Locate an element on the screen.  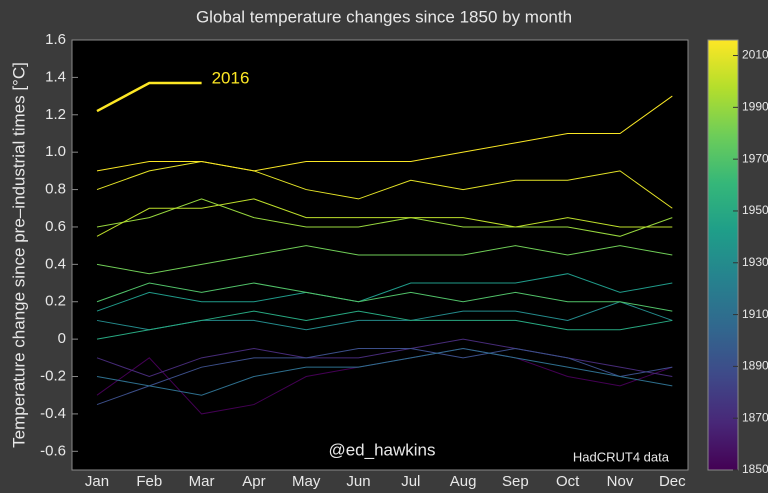
source-note: HadCRUT4 data is located at coordinates (621, 456).